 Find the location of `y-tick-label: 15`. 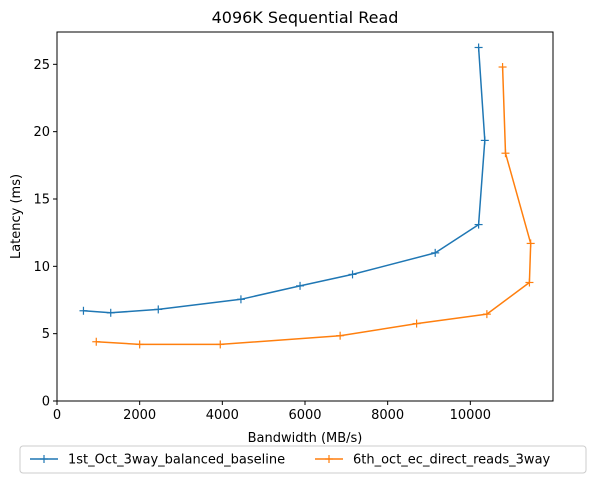

y-tick-label: 15 is located at coordinates (41, 199).